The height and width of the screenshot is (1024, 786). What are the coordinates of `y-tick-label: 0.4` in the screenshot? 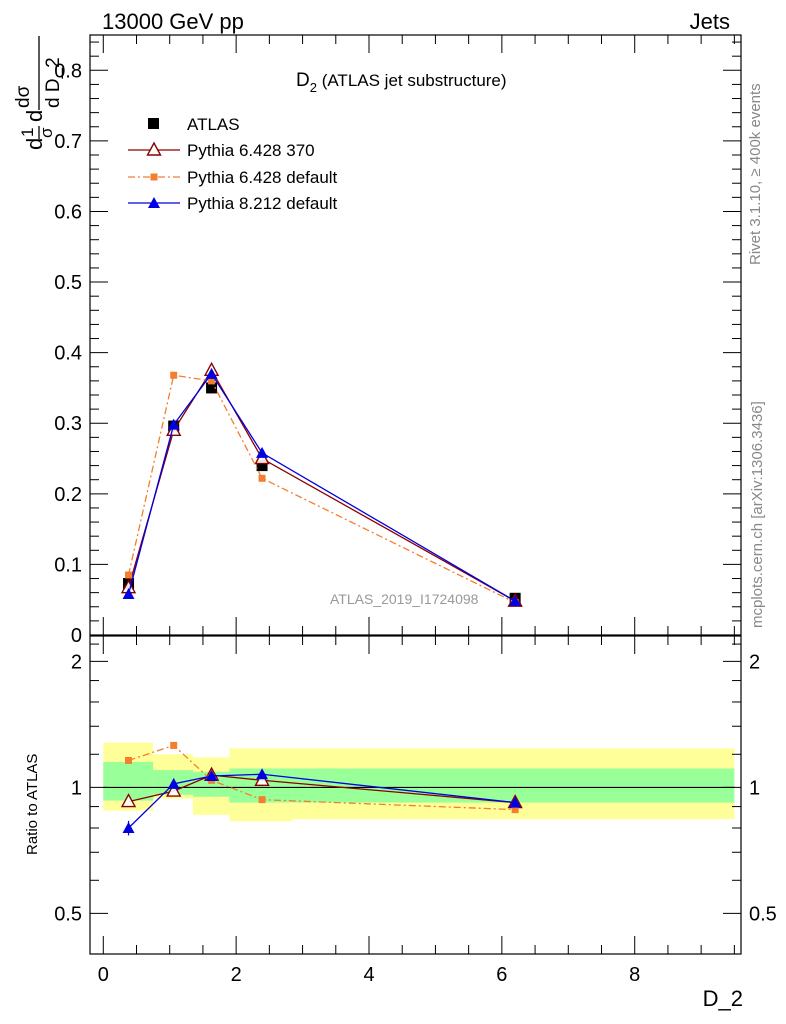 It's located at (68, 354).